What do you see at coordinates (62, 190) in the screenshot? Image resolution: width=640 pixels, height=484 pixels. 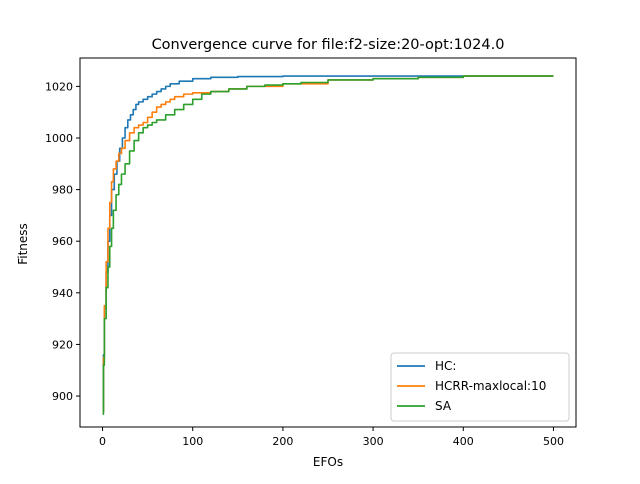 I see `y-tick-label: 980` at bounding box center [62, 190].